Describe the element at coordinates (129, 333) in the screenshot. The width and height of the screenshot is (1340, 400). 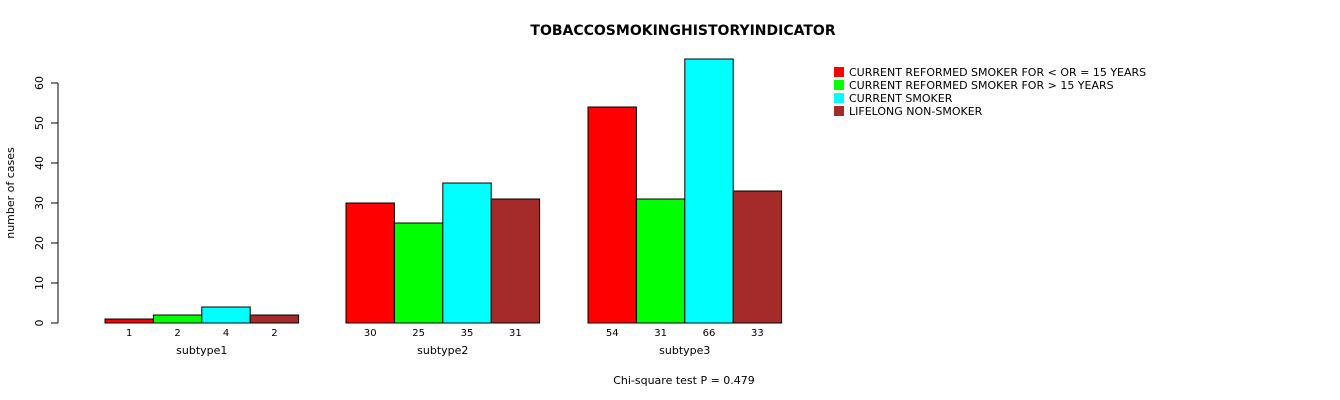
I see `bar-value-label: 1` at that location.